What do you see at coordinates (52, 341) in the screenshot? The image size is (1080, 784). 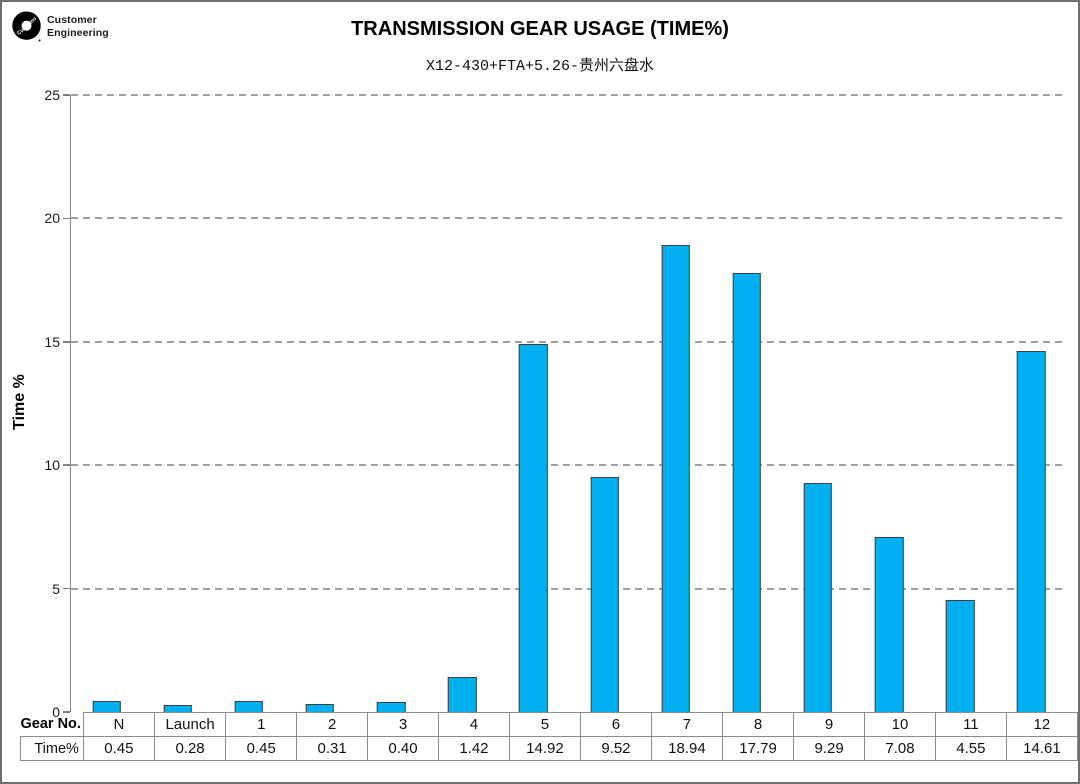 I see `y-tick-label-15: 15` at bounding box center [52, 341].